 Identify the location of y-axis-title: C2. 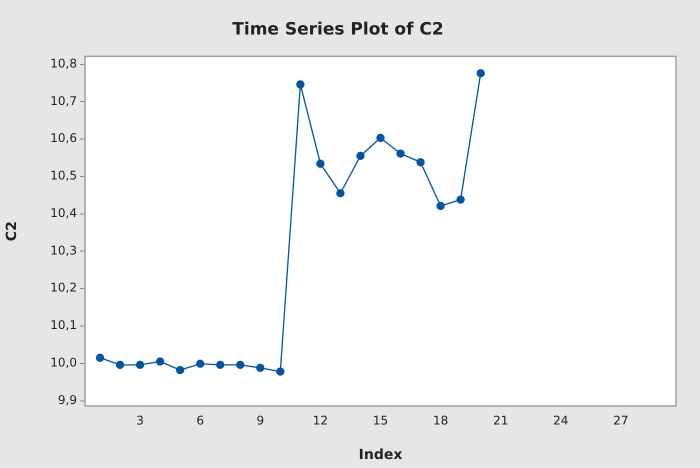
(12, 231).